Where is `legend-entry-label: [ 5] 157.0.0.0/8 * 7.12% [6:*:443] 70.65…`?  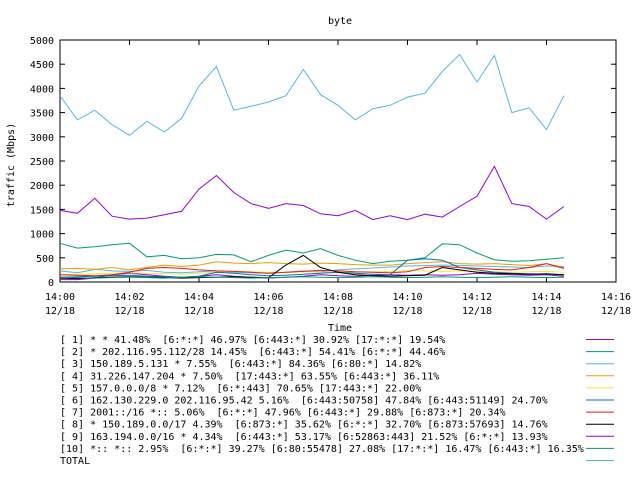 legend-entry-label: [ 5] 157.0.0.0/8 * 7.12% [6:*:443] 70.65… is located at coordinates (240, 388).